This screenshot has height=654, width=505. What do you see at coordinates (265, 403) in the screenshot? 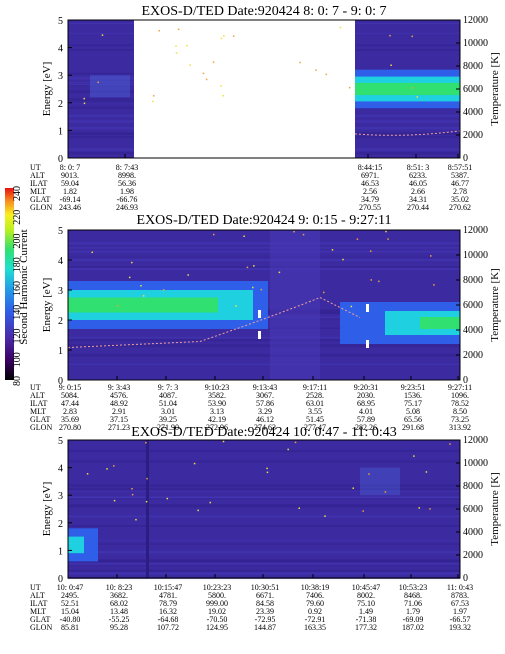
I see `ephemeris-cell: 57.86` at bounding box center [265, 403].